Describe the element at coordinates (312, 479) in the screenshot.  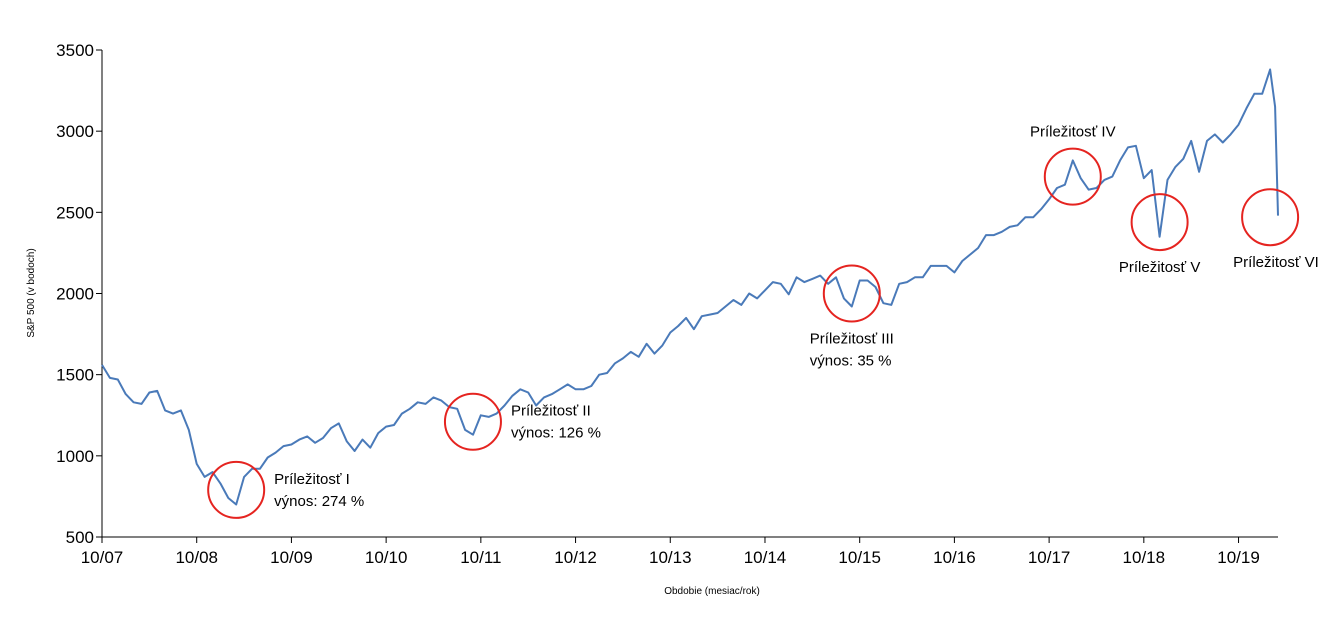
I see `annotation-label: Príležitosť I` at that location.